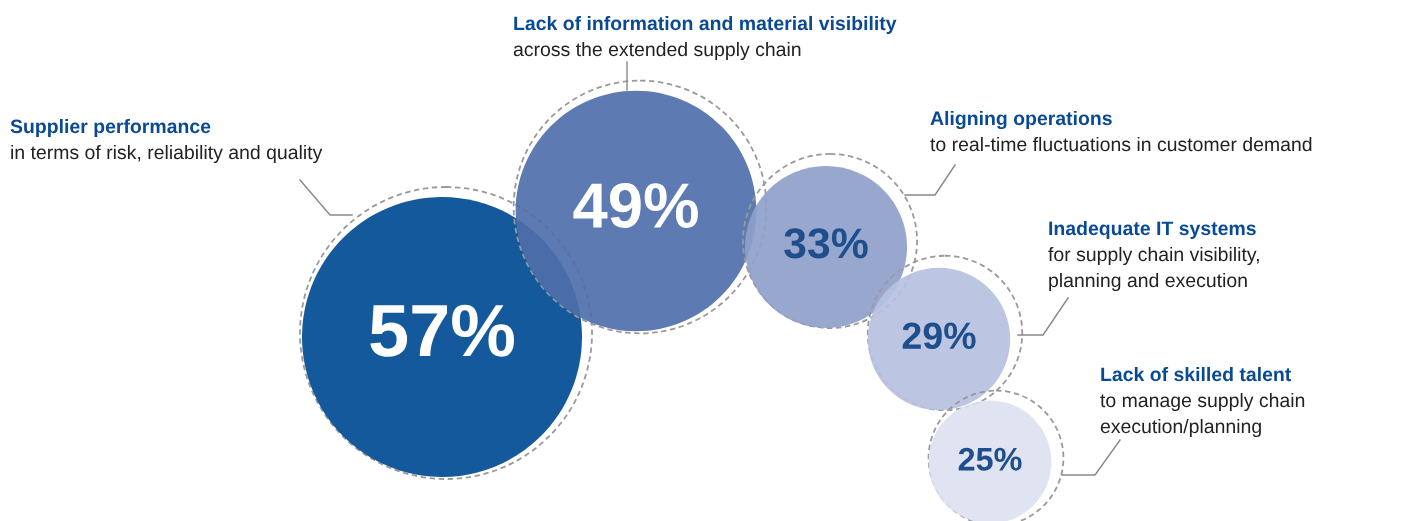 Image resolution: width=1417 pixels, height=521 pixels. Describe the element at coordinates (442, 330) in the screenshot. I see `data-label: 57%` at that location.